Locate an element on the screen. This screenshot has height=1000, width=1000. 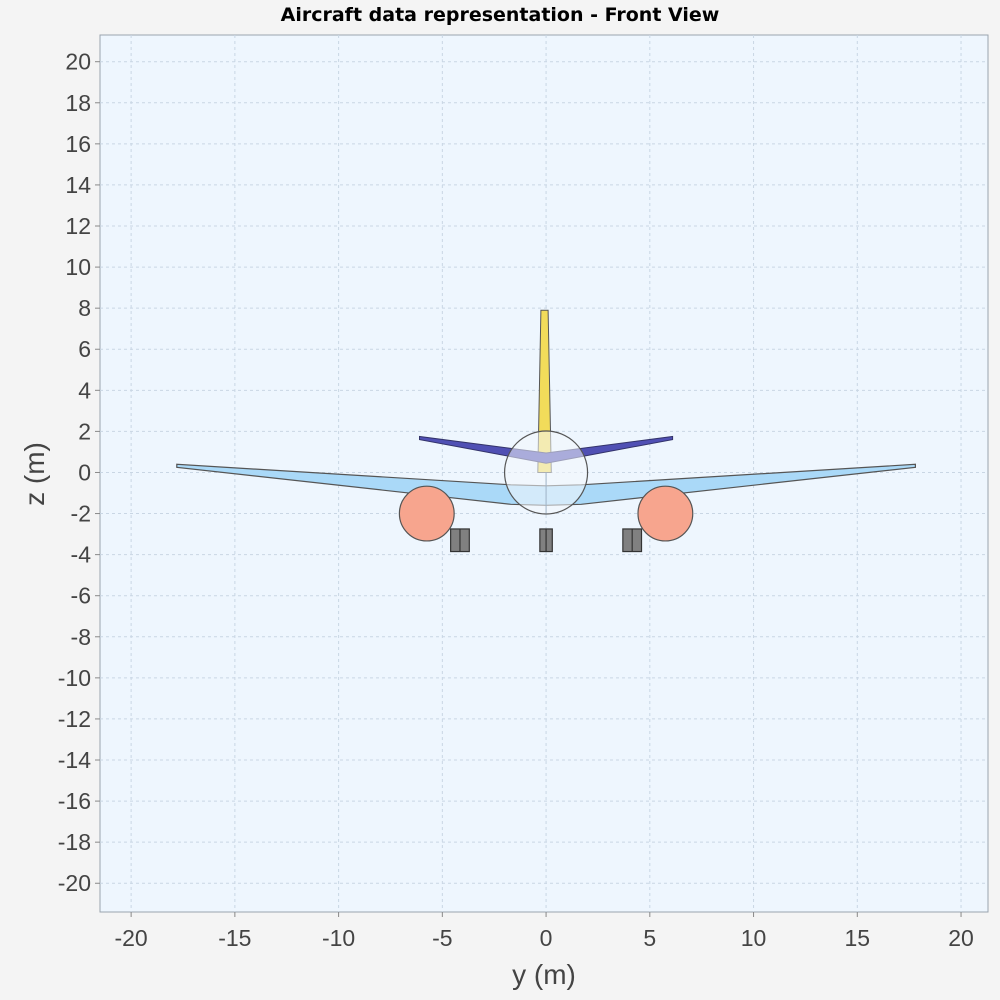
y-tick-label: 20 is located at coordinates (78, 62).